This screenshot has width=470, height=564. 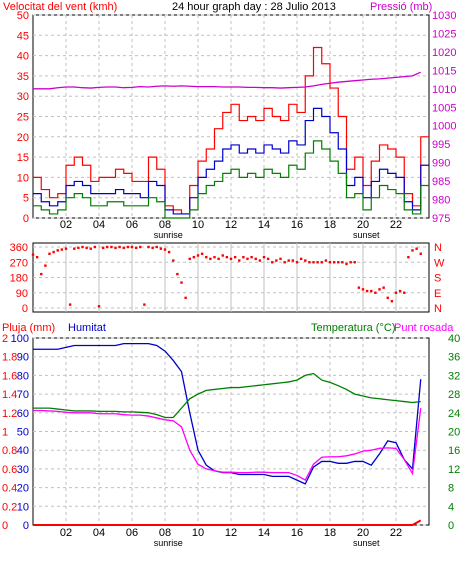 I want to click on temperature-line, so click(x=227, y=395).